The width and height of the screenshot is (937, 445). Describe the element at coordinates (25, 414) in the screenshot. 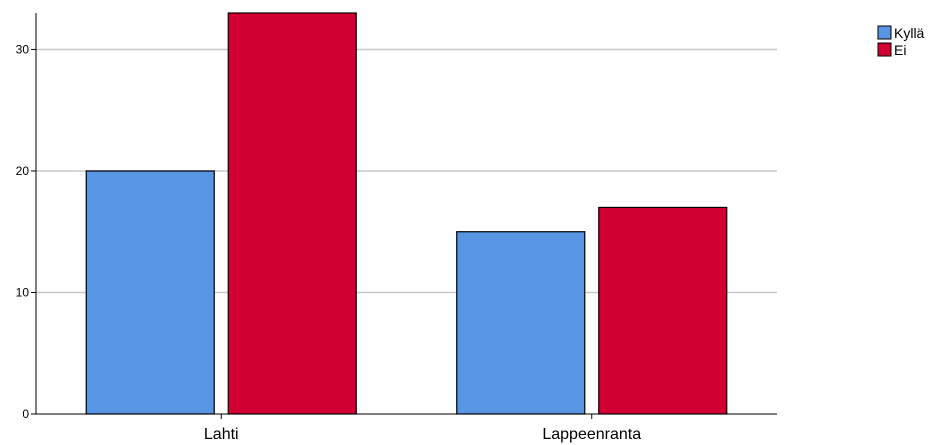

I see `y-tick-label: 0` at that location.